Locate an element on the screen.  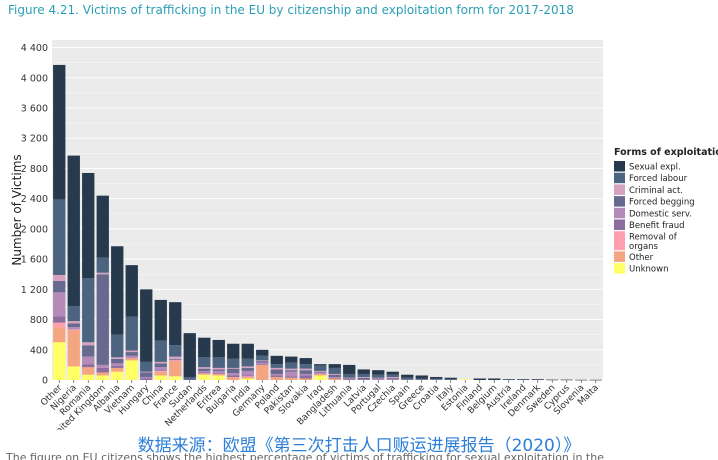
legend-item: Removal of organs is located at coordinates (646, 241).